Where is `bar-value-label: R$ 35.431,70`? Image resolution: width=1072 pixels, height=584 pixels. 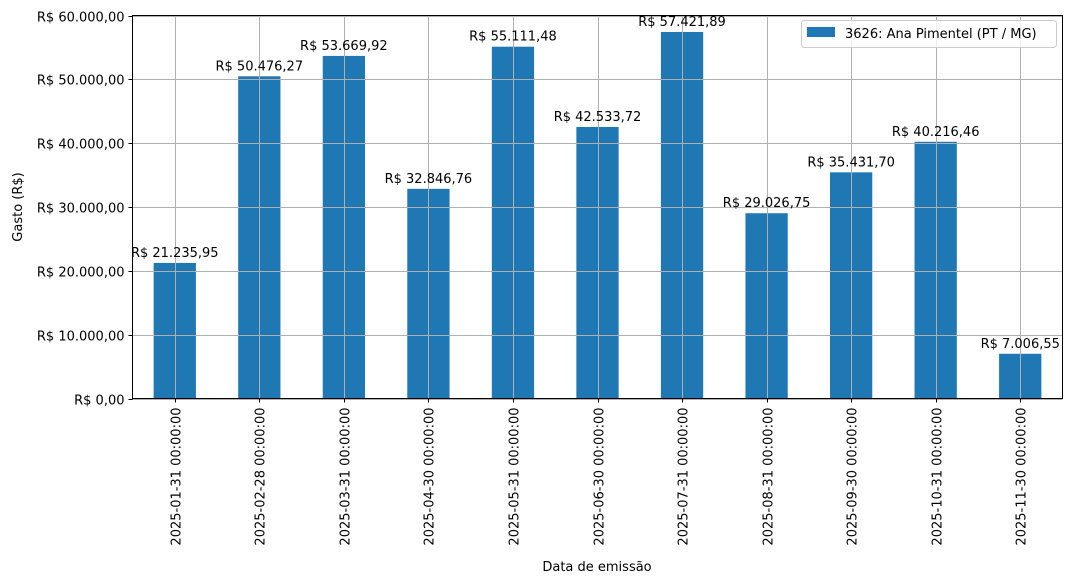 bar-value-label: R$ 35.431,70 is located at coordinates (851, 162).